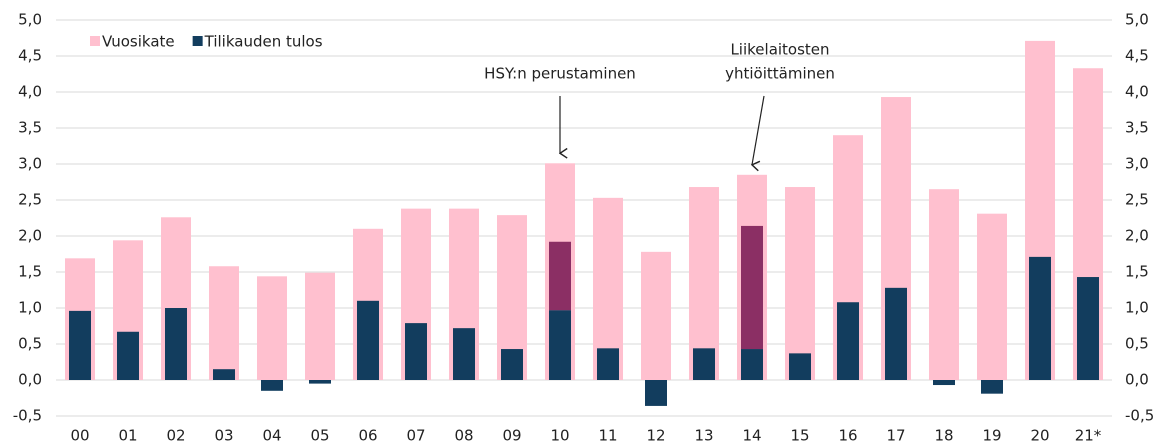  I want to click on y-tick-label: 5,0, so click(30, 20).